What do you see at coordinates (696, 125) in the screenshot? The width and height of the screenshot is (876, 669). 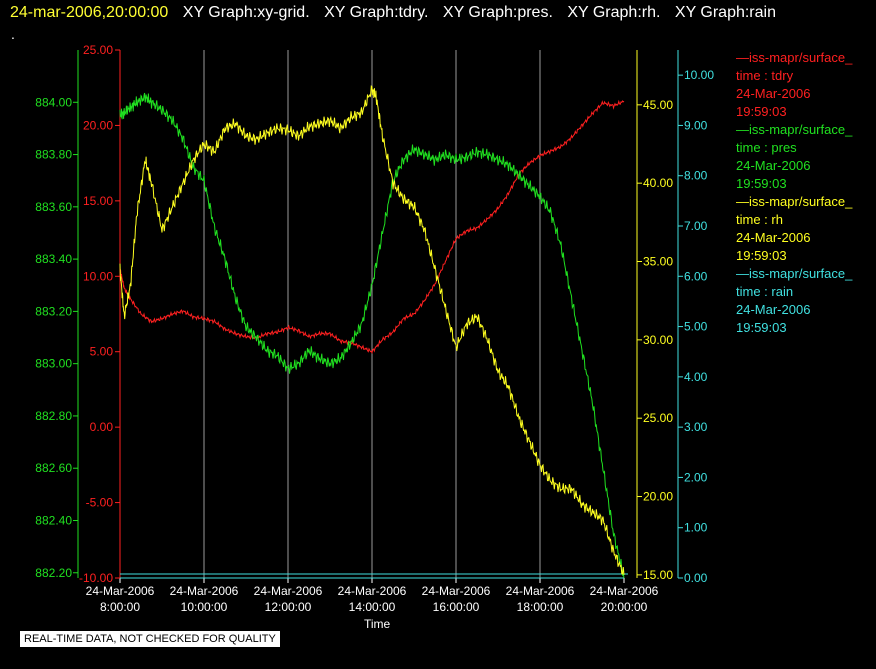 I see `y-tick-label-rain: 9.00` at bounding box center [696, 125].